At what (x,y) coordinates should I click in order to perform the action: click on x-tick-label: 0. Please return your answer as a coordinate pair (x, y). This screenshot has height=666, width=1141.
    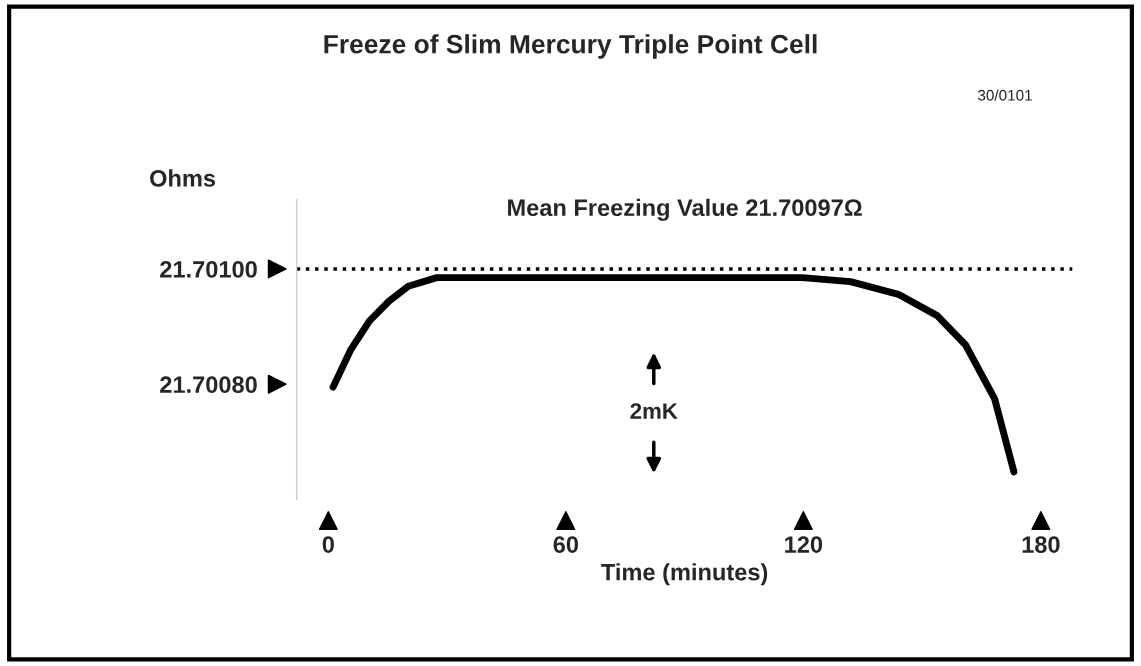
    Looking at the image, I should click on (328, 544).